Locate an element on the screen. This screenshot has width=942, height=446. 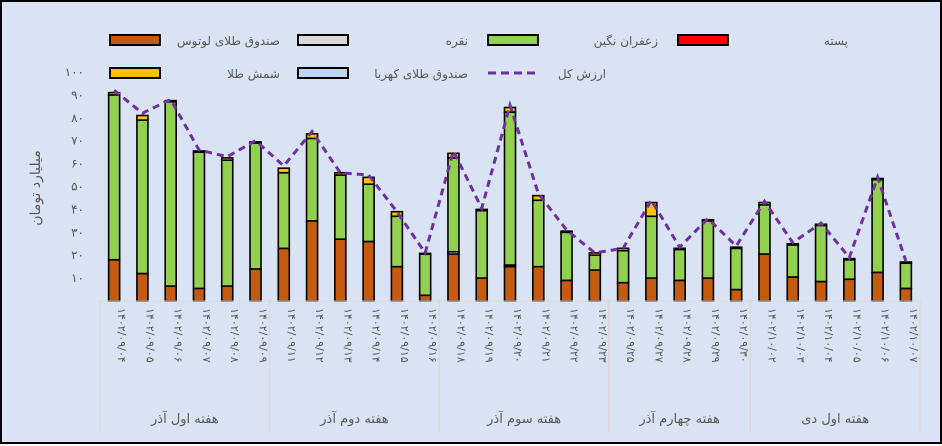
x-tick-label: ۱۴۰۲/۰۹/۱۹ is located at coordinates (489, 335).